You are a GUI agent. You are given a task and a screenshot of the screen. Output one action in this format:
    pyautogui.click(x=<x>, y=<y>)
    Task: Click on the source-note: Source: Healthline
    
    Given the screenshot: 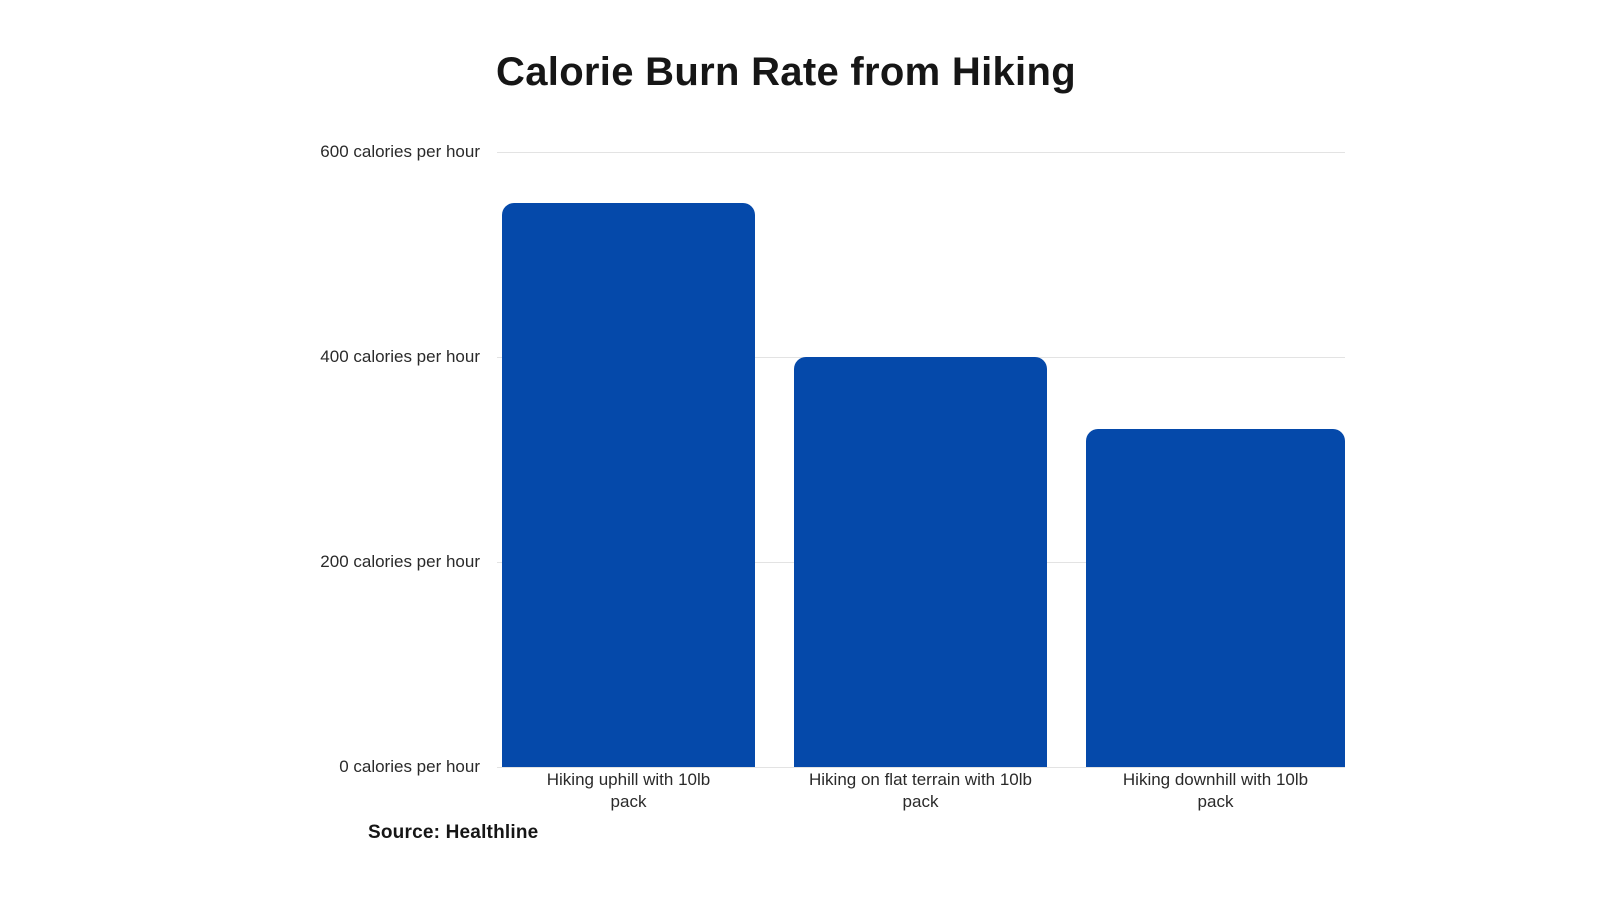 What is the action you would take?
    pyautogui.click(x=453, y=832)
    